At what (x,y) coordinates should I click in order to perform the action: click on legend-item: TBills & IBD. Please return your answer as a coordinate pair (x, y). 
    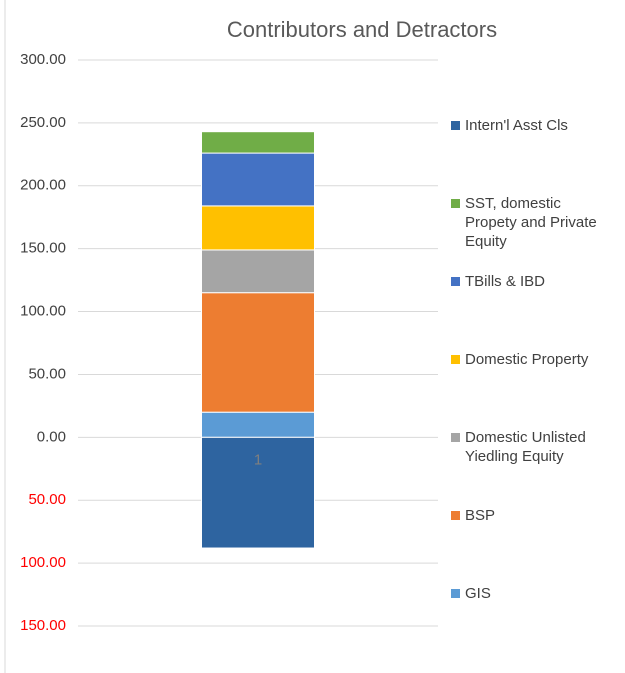
    Looking at the image, I should click on (533, 281).